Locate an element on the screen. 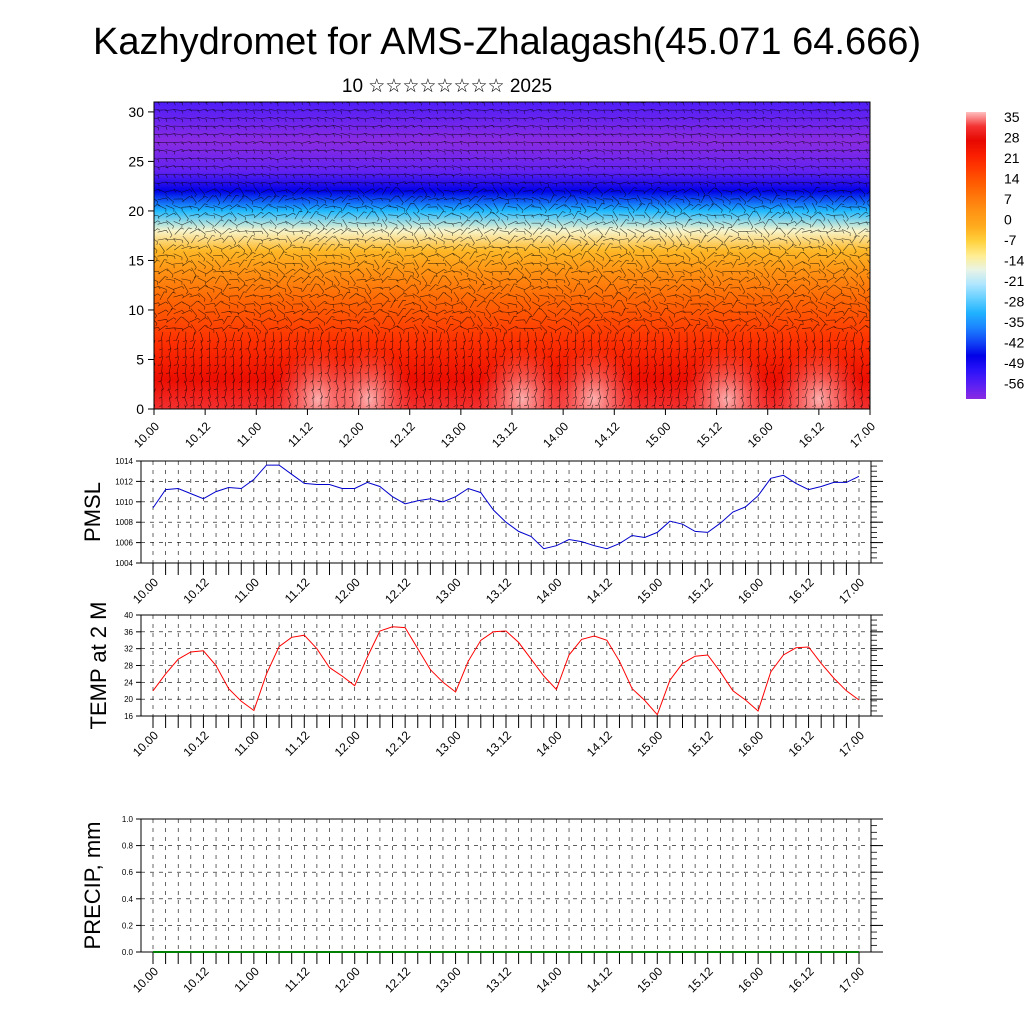 This screenshot has height=1024, width=1024. y-tick-label: 1012 is located at coordinates (124, 481).